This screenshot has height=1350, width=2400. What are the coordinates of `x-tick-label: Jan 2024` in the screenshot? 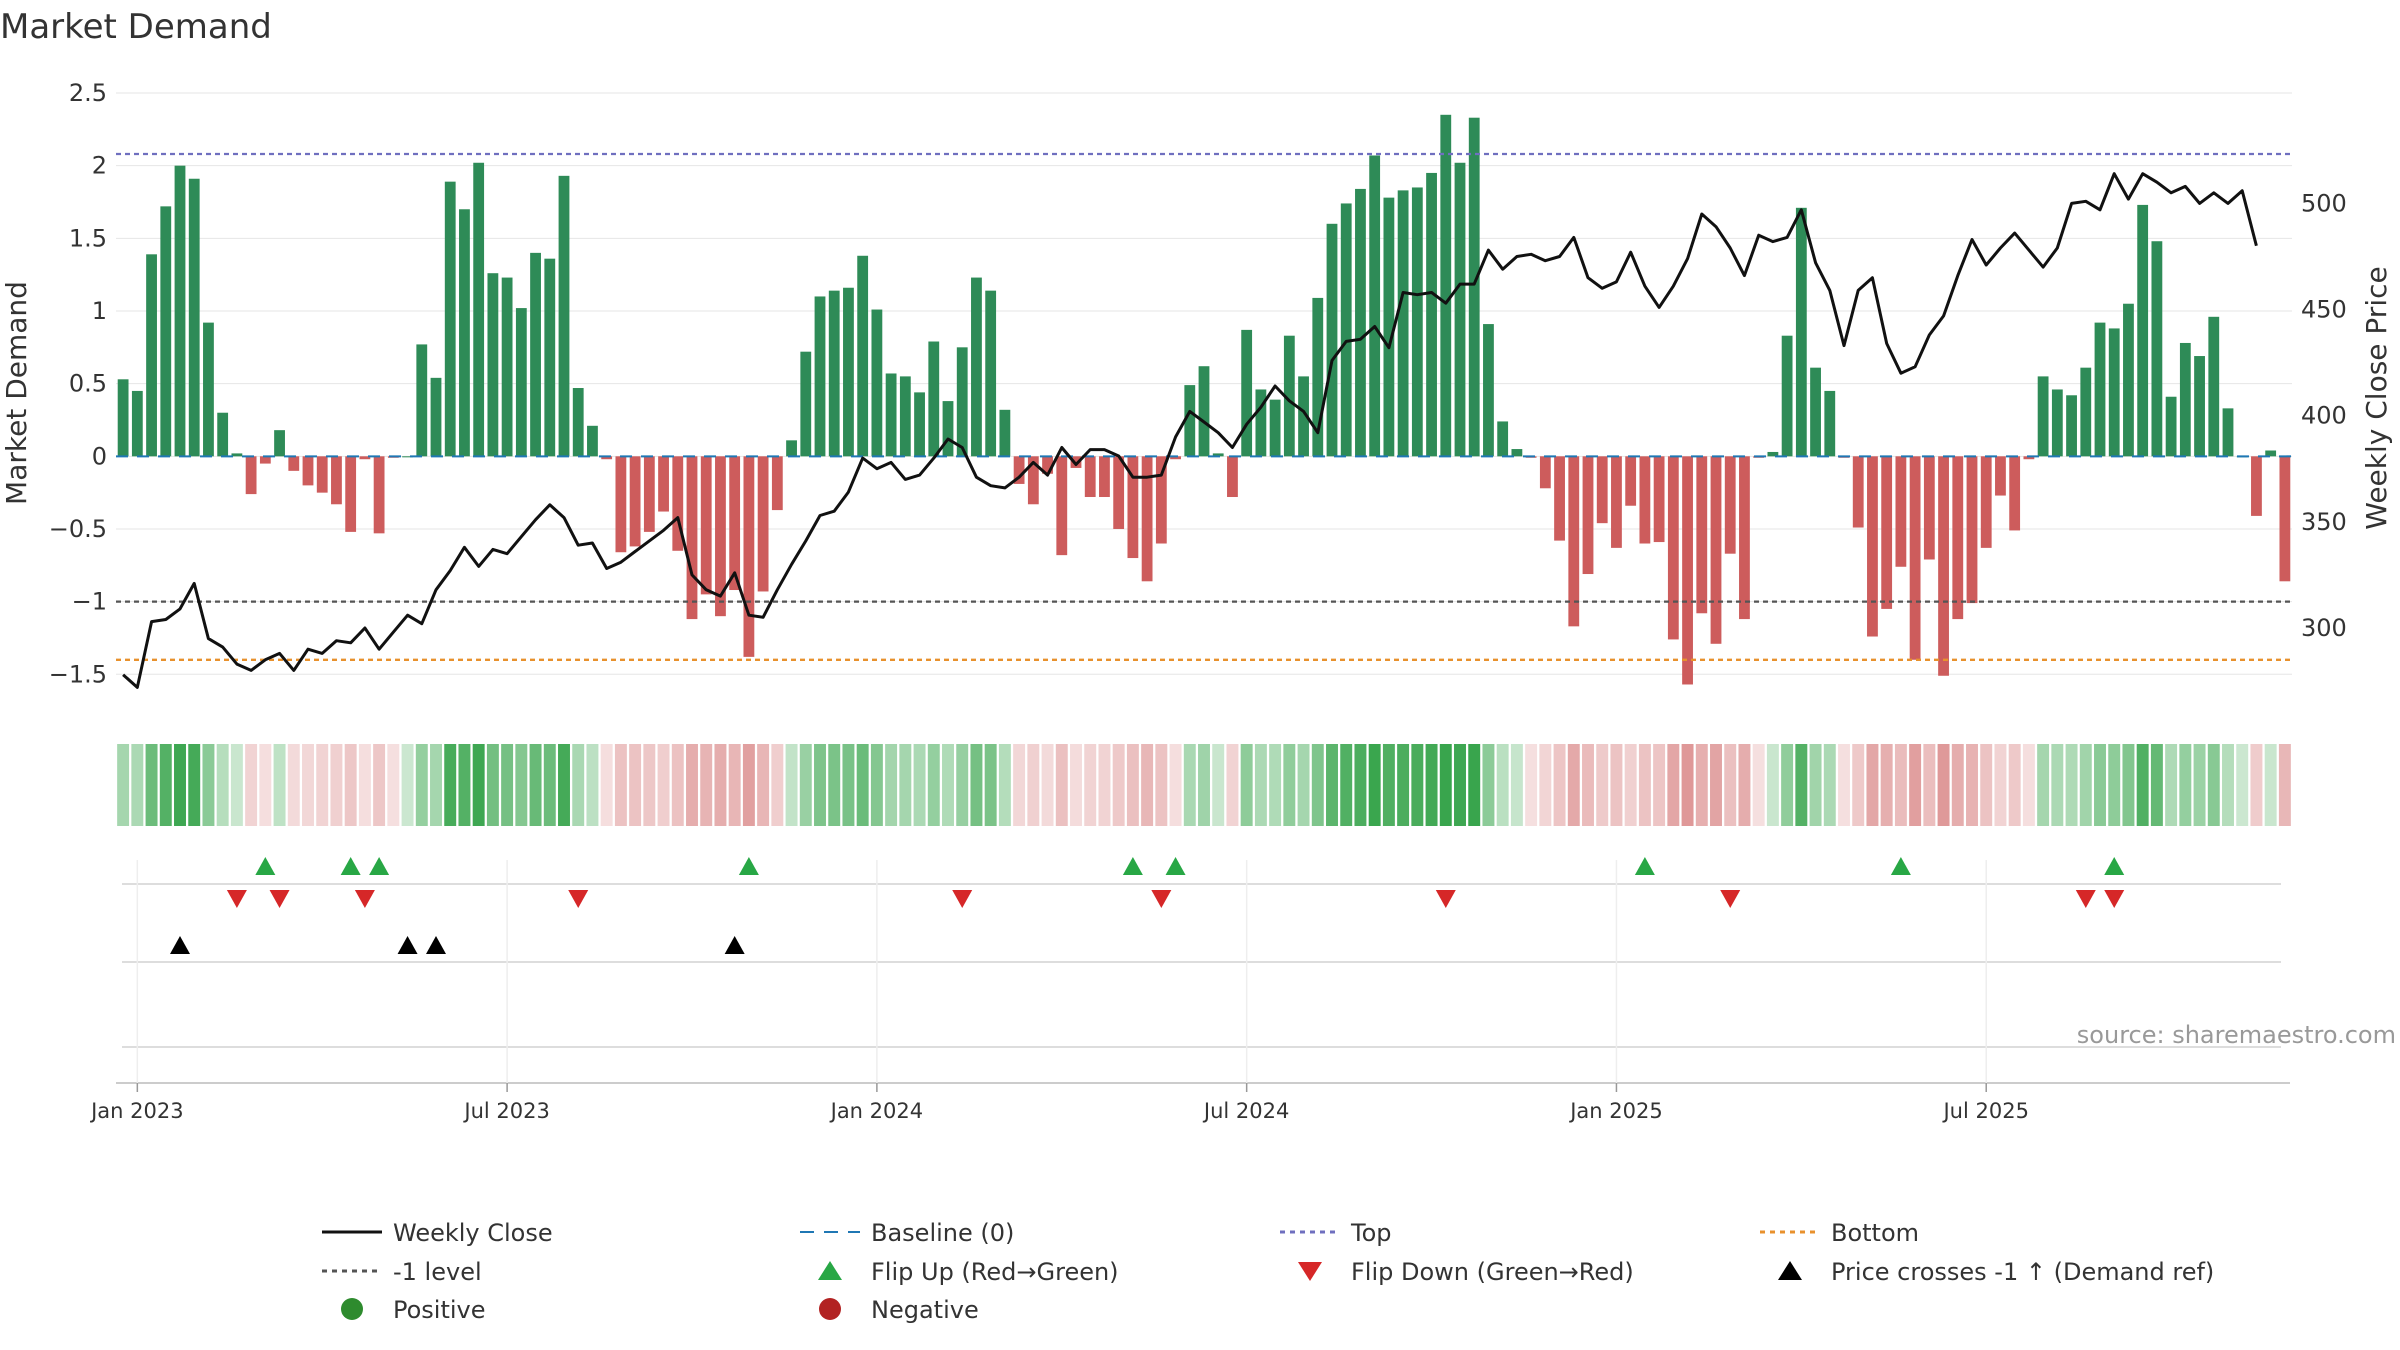 It's located at (876, 1111).